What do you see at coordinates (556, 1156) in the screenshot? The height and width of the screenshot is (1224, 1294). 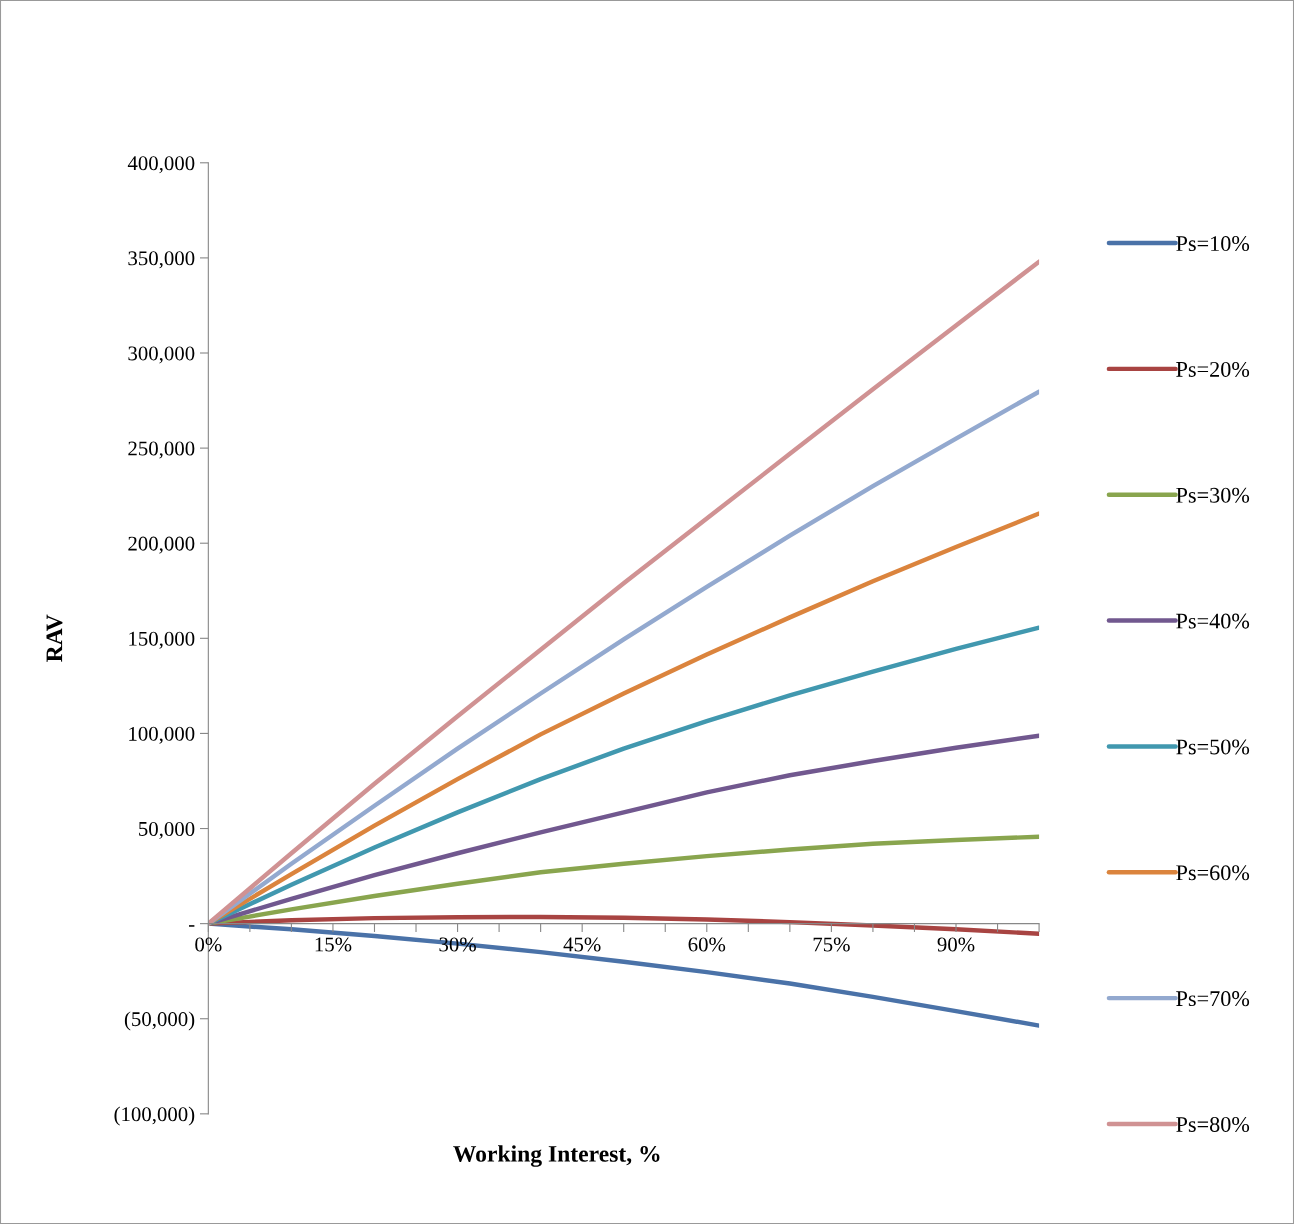 I see `x-axis-title: Working Interest, %` at bounding box center [556, 1156].